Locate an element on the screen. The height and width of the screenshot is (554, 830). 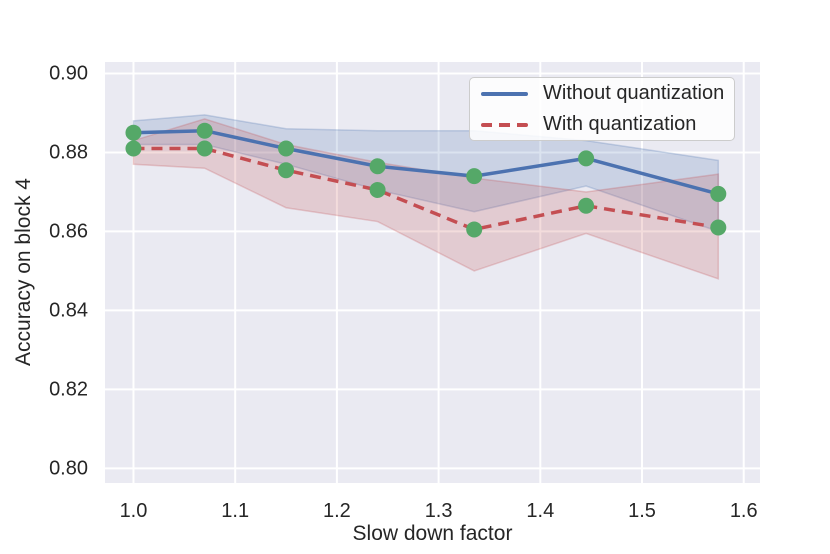
x-tick-label: 1.1 is located at coordinates (235, 511).